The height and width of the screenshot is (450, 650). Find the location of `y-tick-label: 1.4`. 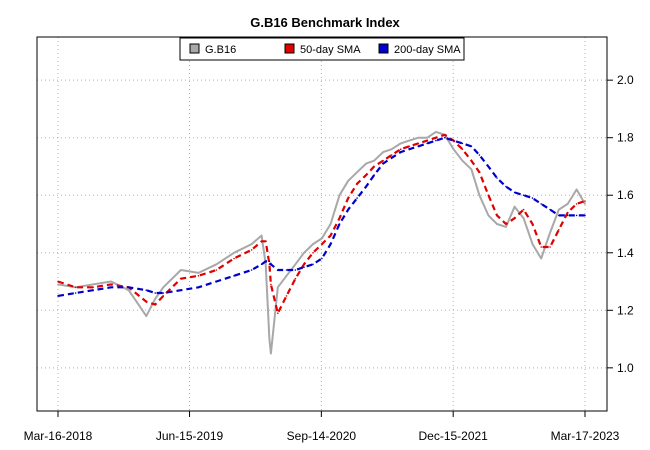

y-tick-label: 1.4 is located at coordinates (625, 253).